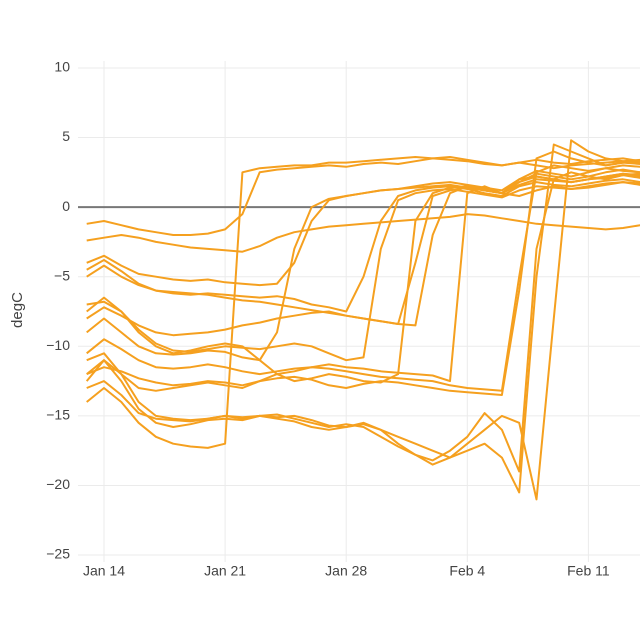 The height and width of the screenshot is (640, 640). Describe the element at coordinates (58, 484) in the screenshot. I see `y-tick-label: −20` at that location.